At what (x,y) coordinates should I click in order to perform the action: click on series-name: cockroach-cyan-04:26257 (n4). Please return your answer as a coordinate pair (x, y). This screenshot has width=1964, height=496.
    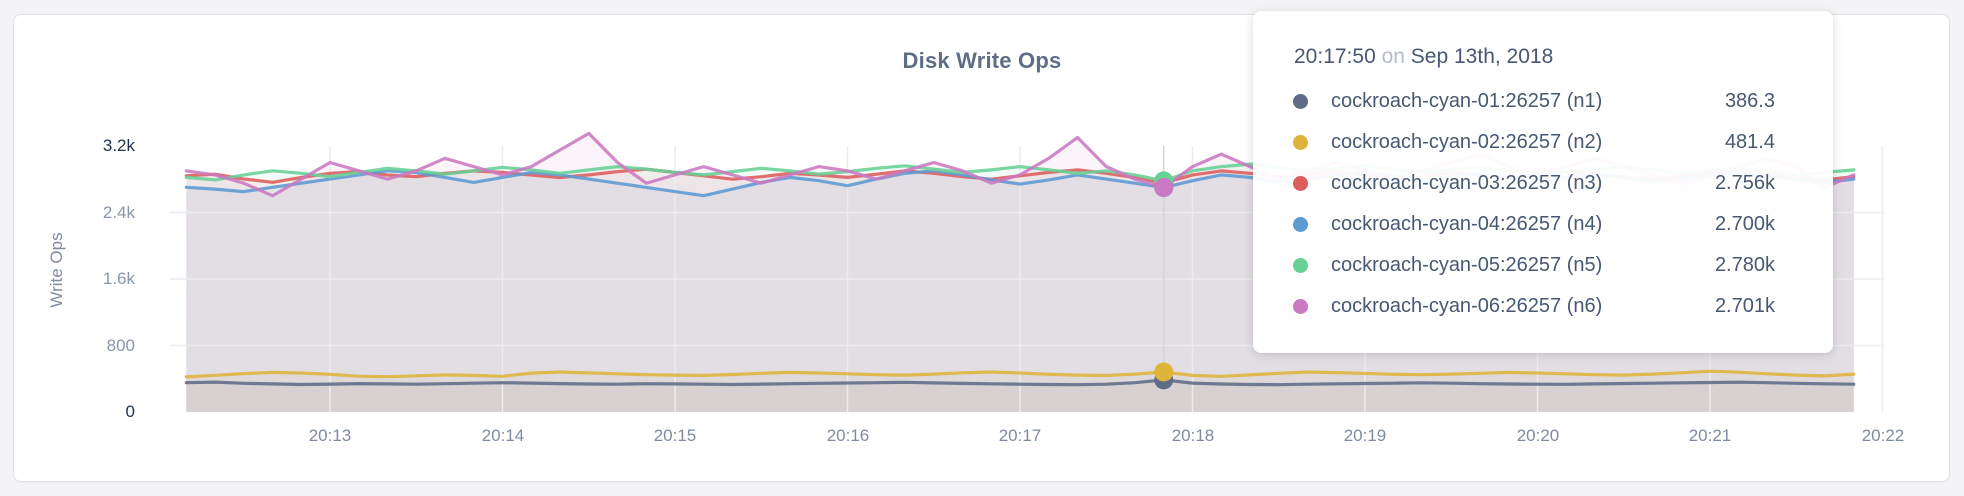
    Looking at the image, I should click on (1467, 224).